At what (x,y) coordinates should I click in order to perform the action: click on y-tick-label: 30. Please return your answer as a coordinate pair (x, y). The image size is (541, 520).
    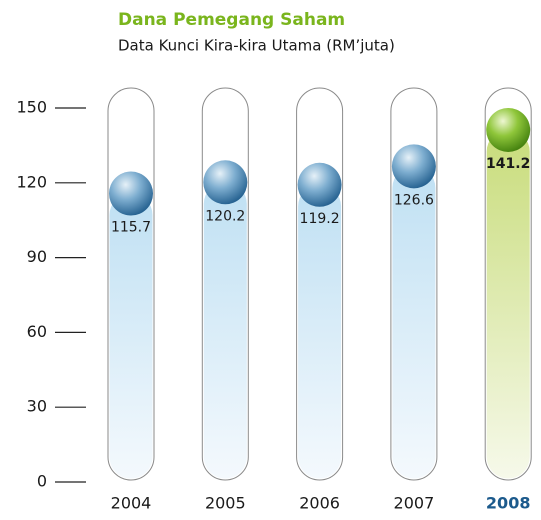
    Looking at the image, I should click on (37, 406).